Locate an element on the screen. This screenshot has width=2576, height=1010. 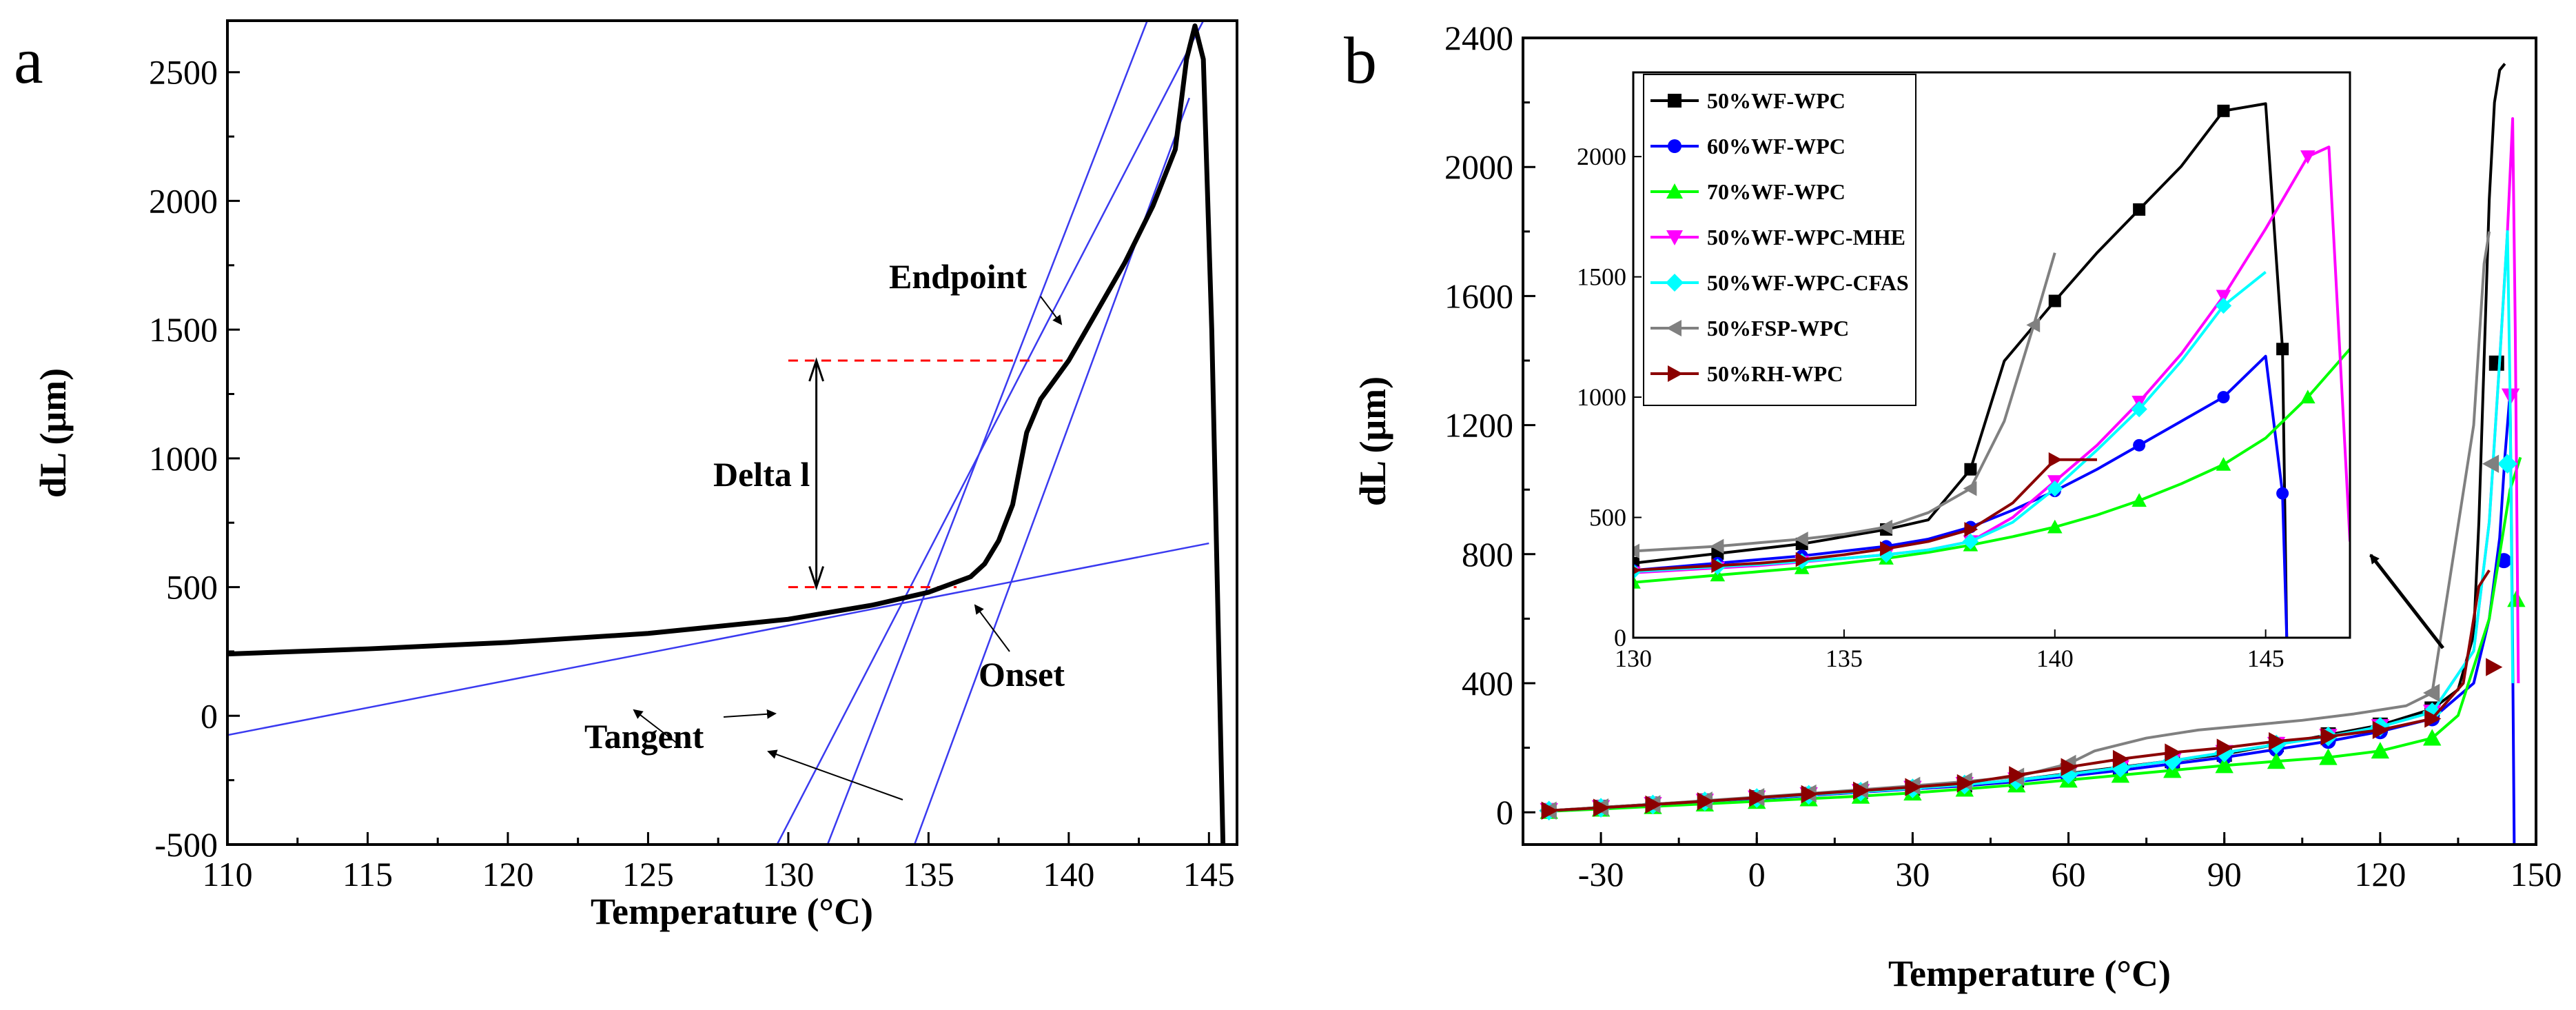
panel-b-y-tick-label: 400 is located at coordinates (1487, 683).